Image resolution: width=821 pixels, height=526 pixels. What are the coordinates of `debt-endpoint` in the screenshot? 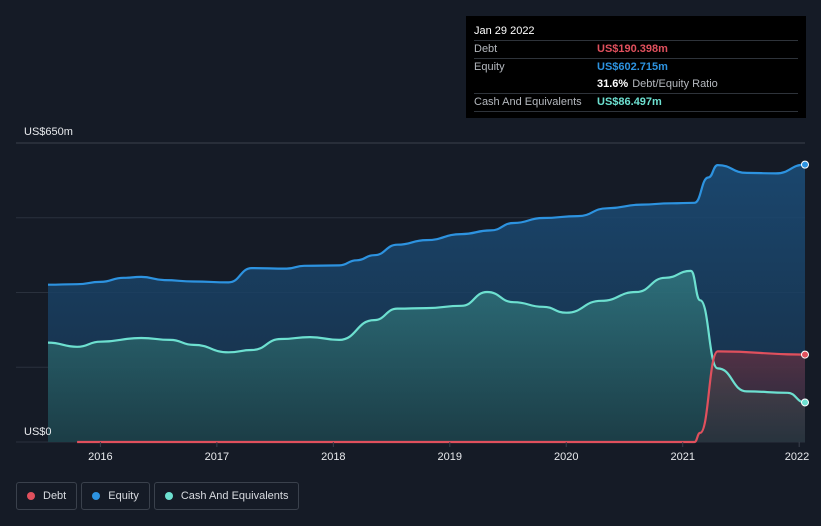 It's located at (805, 354).